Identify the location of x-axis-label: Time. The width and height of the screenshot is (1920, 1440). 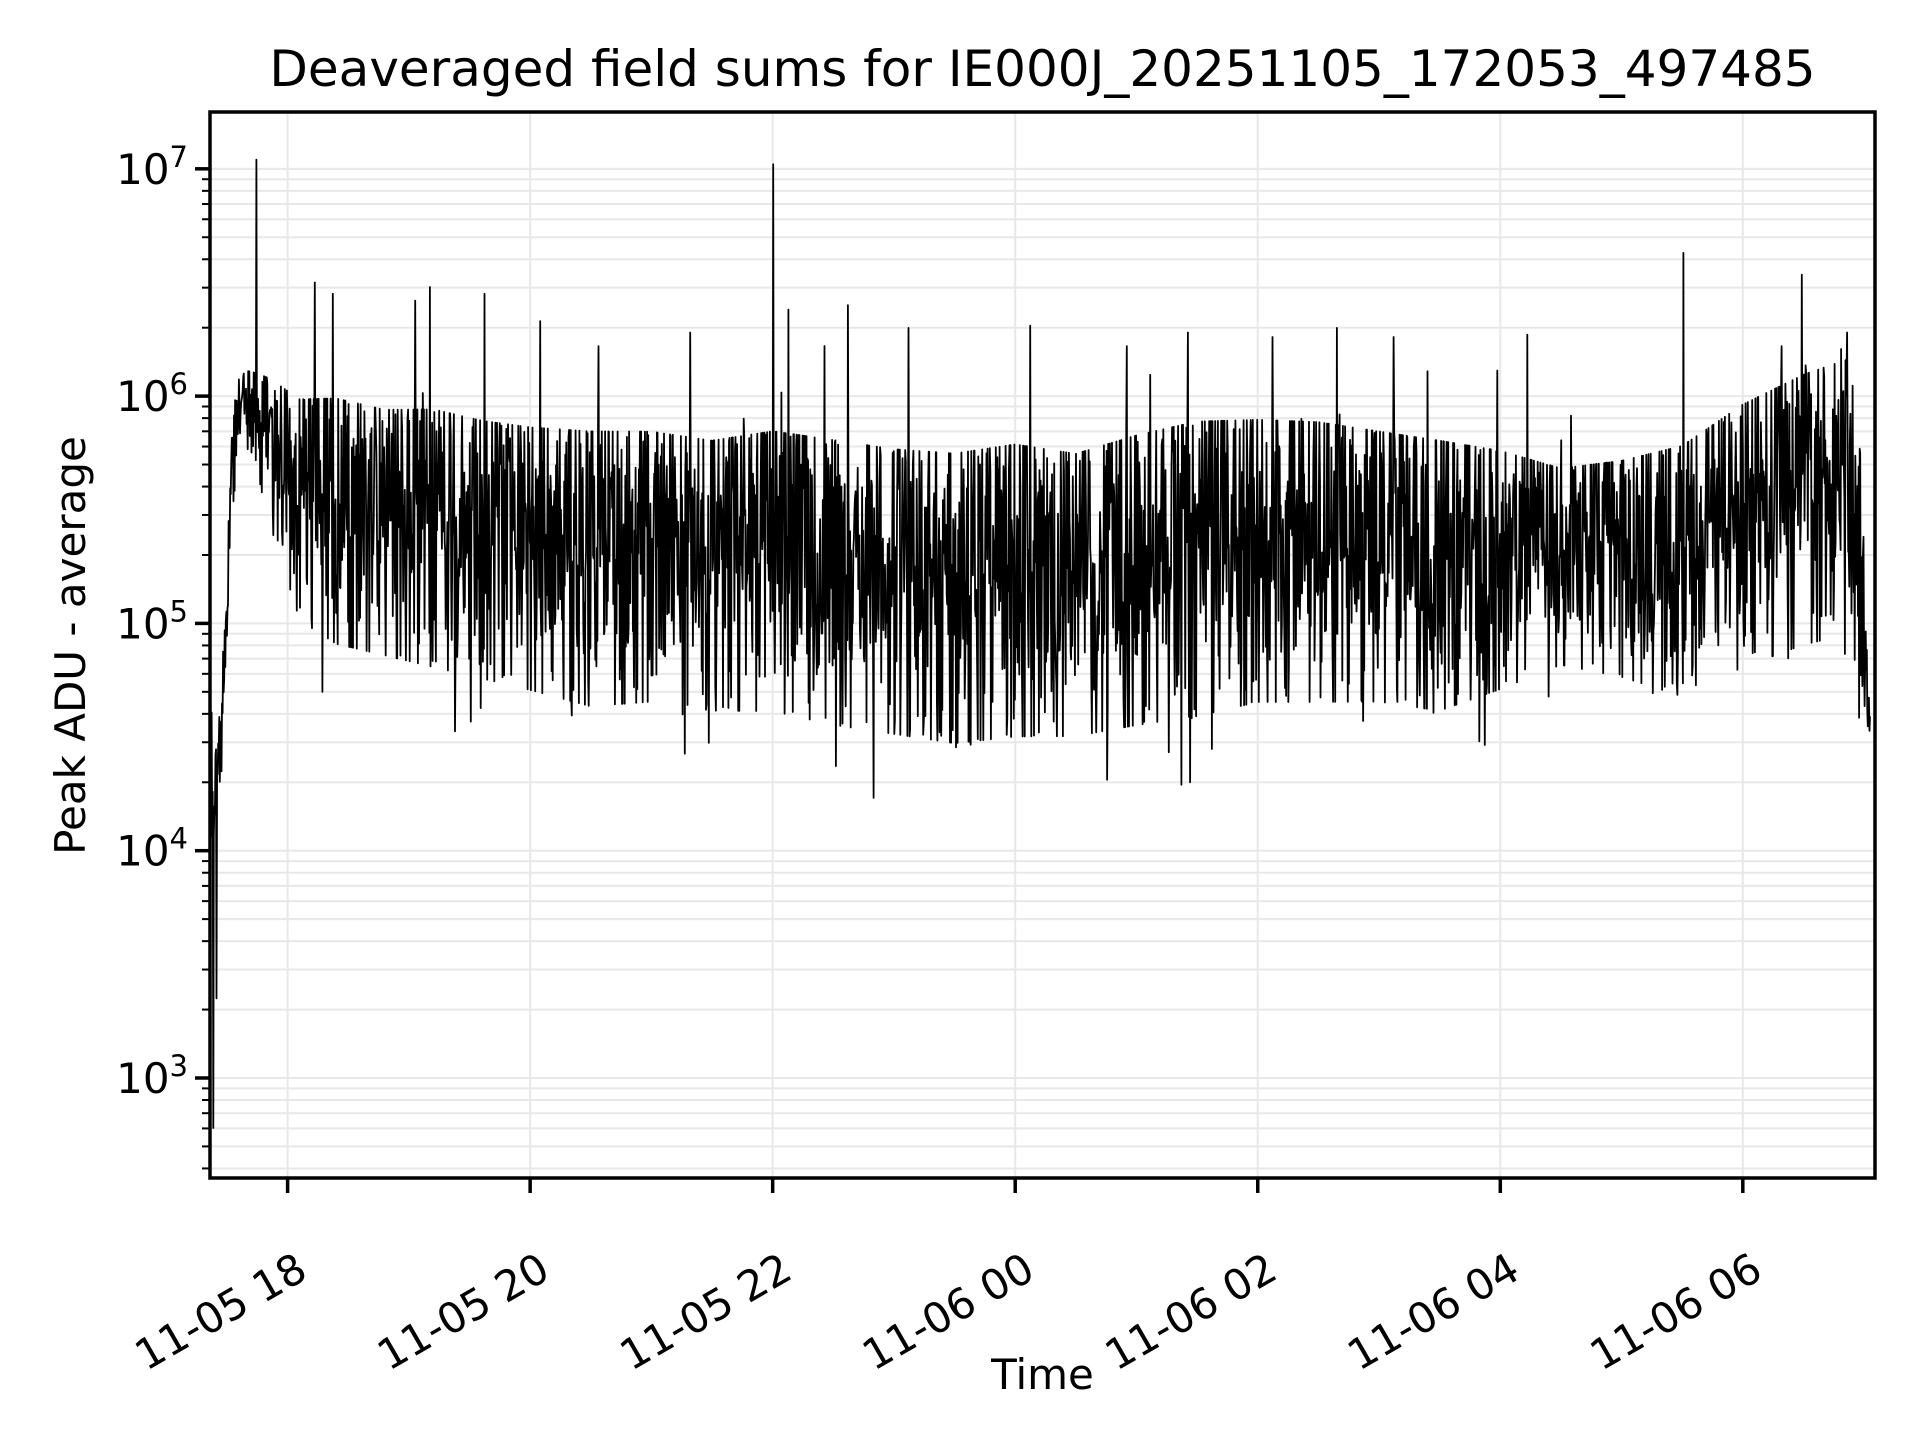
(1042, 1374).